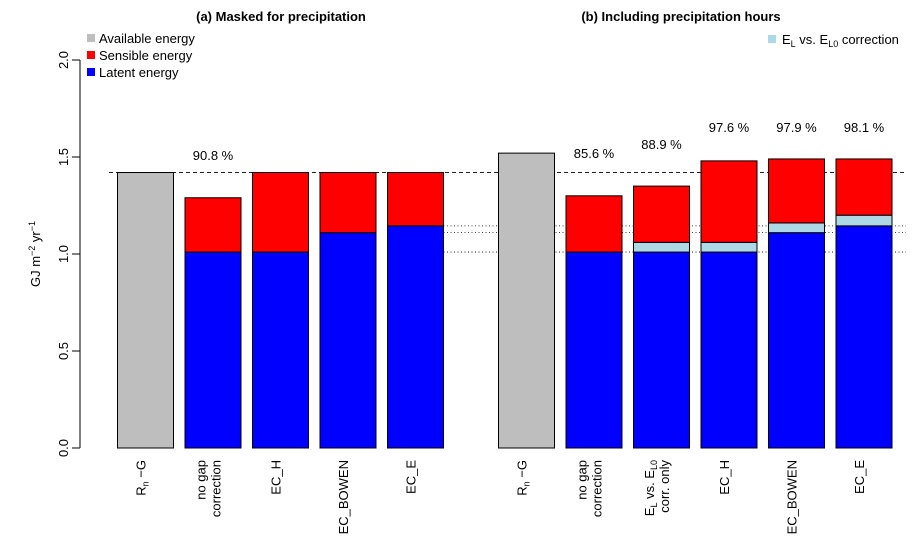 This screenshot has width=916, height=551. What do you see at coordinates (680, 16) in the screenshot?
I see `panel-b-title: (b) Including precipitation hours` at bounding box center [680, 16].